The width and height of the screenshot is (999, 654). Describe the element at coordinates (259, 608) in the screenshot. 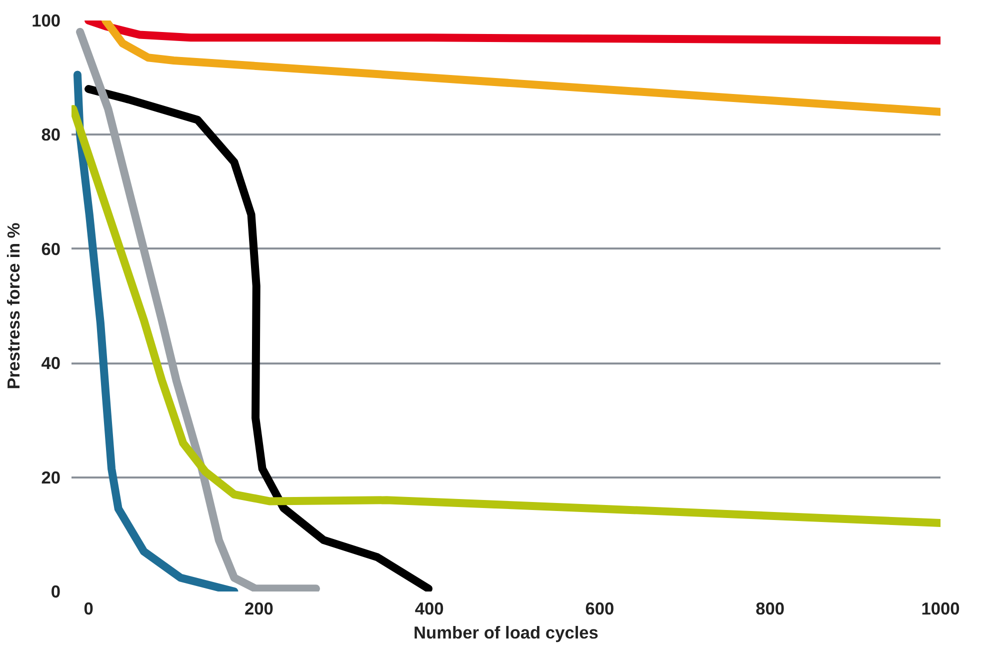

I see `x-tick-label: 200` at that location.